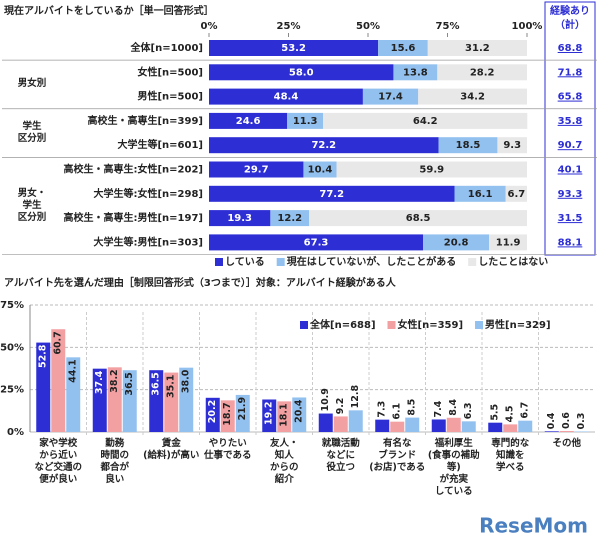 The height and width of the screenshot is (544, 601). I want to click on value-label: 53.2, so click(293, 48).